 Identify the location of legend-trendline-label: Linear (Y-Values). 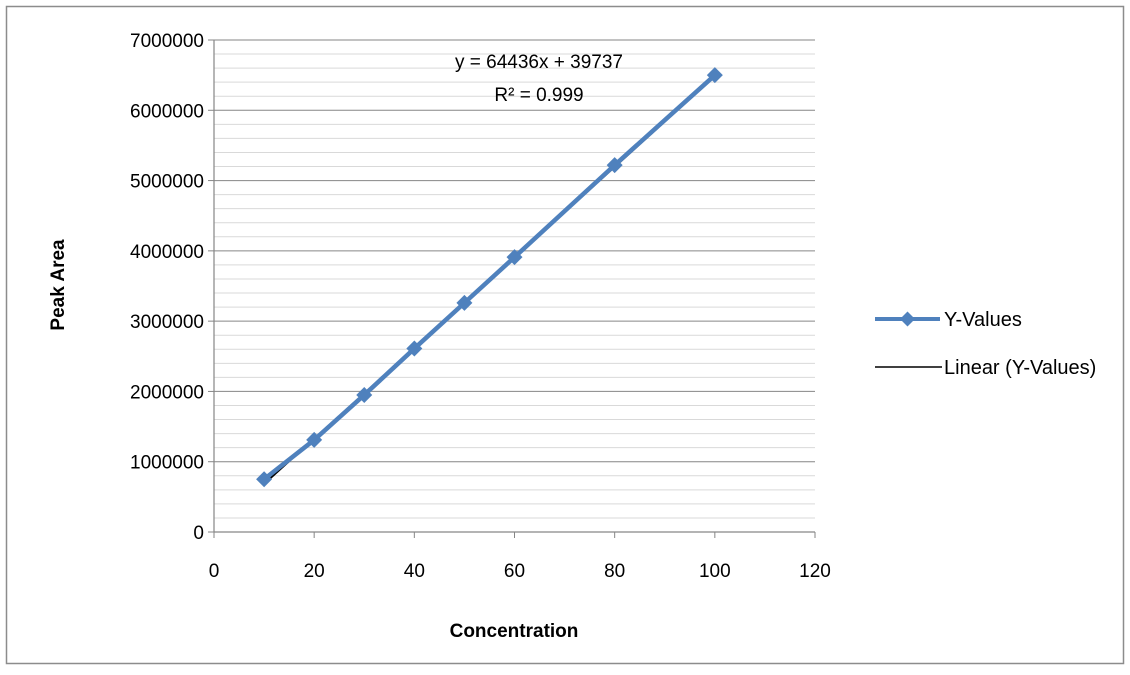
(1020, 368).